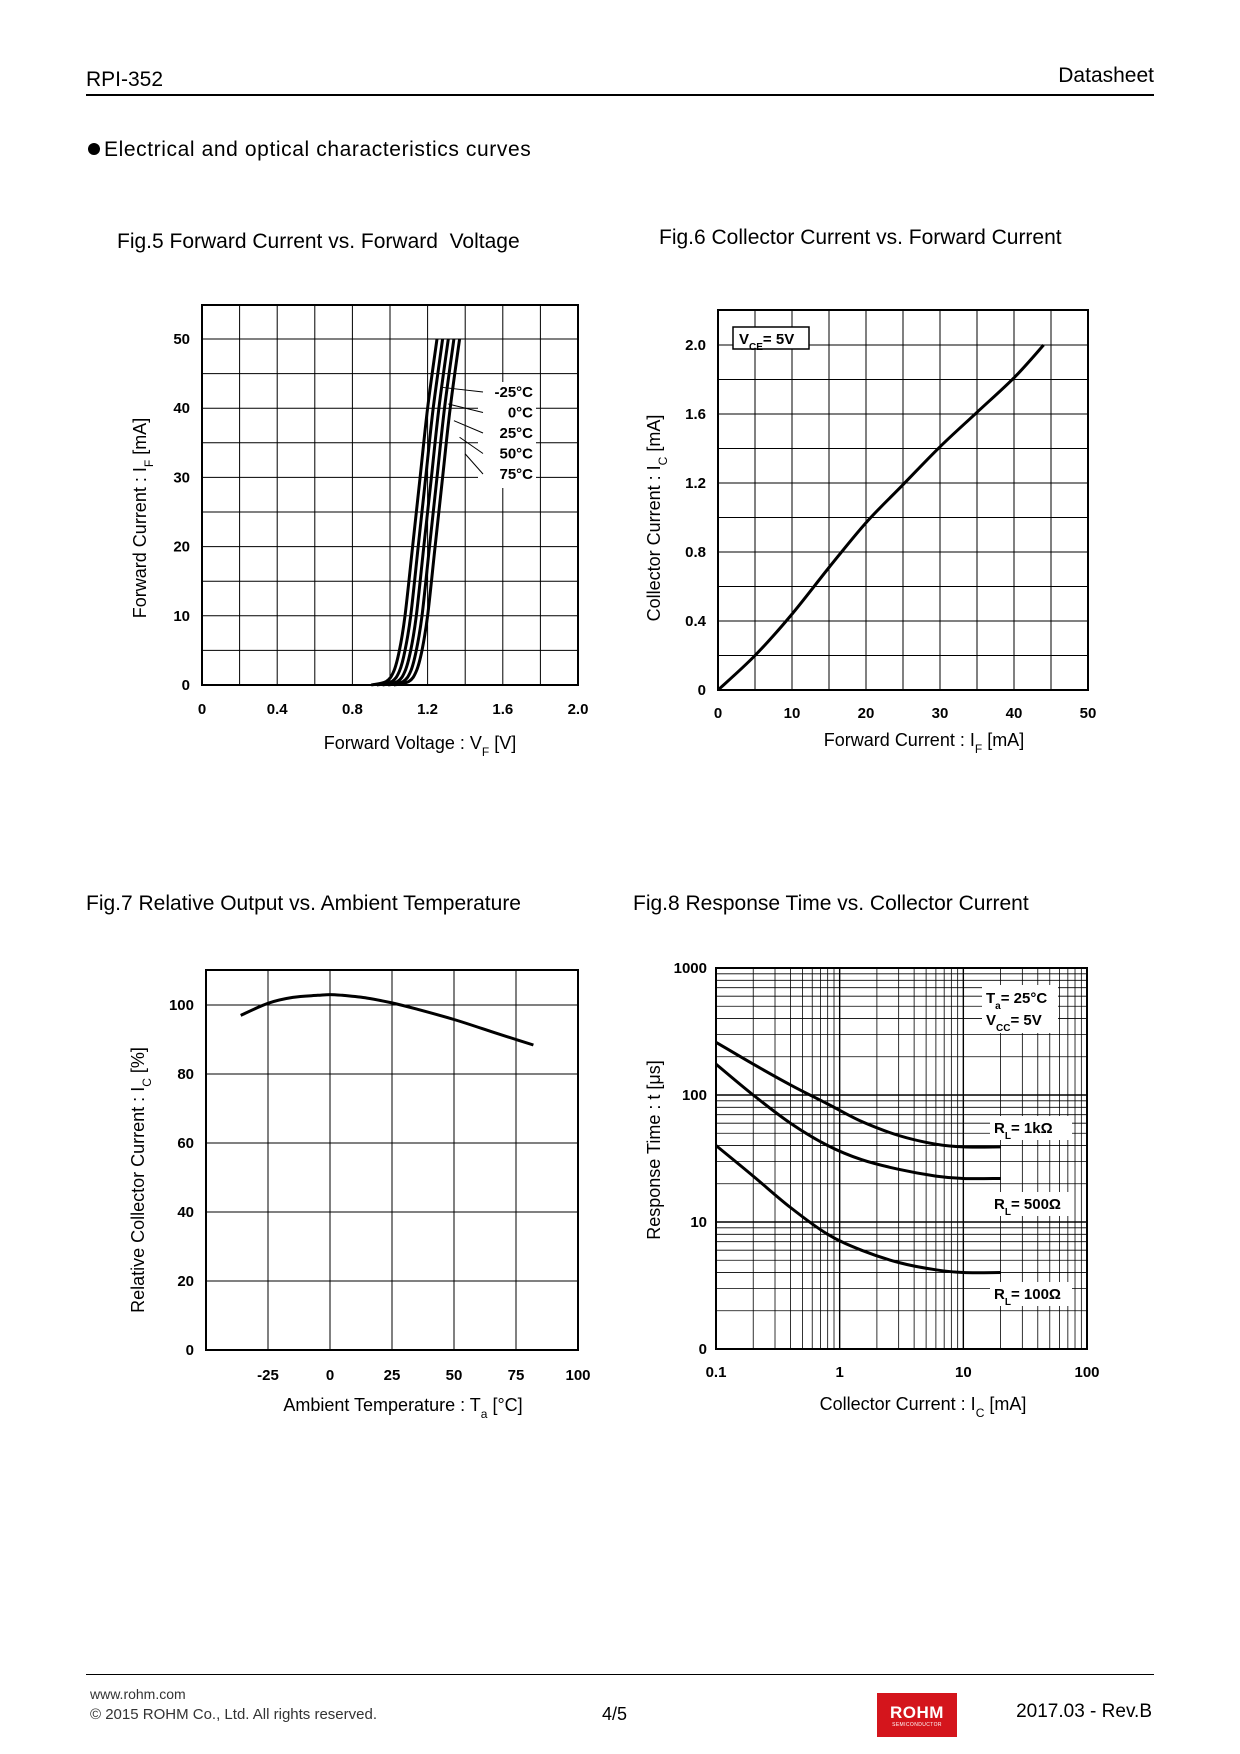  Describe the element at coordinates (577, 1375) in the screenshot. I see `fig7-xtick-label: 100` at that location.